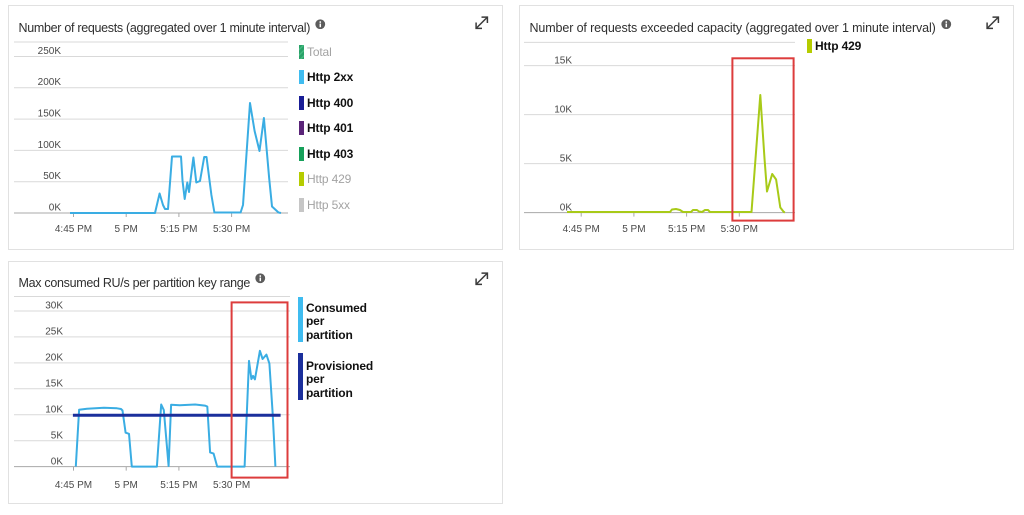 The width and height of the screenshot is (1024, 515). What do you see at coordinates (54, 332) in the screenshot?
I see `svg-text: 25K` at bounding box center [54, 332].